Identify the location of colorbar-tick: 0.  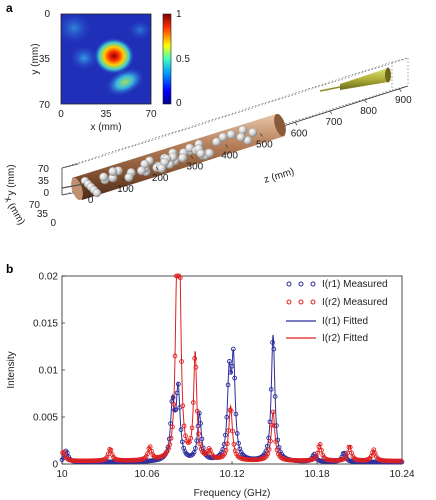
(179, 103).